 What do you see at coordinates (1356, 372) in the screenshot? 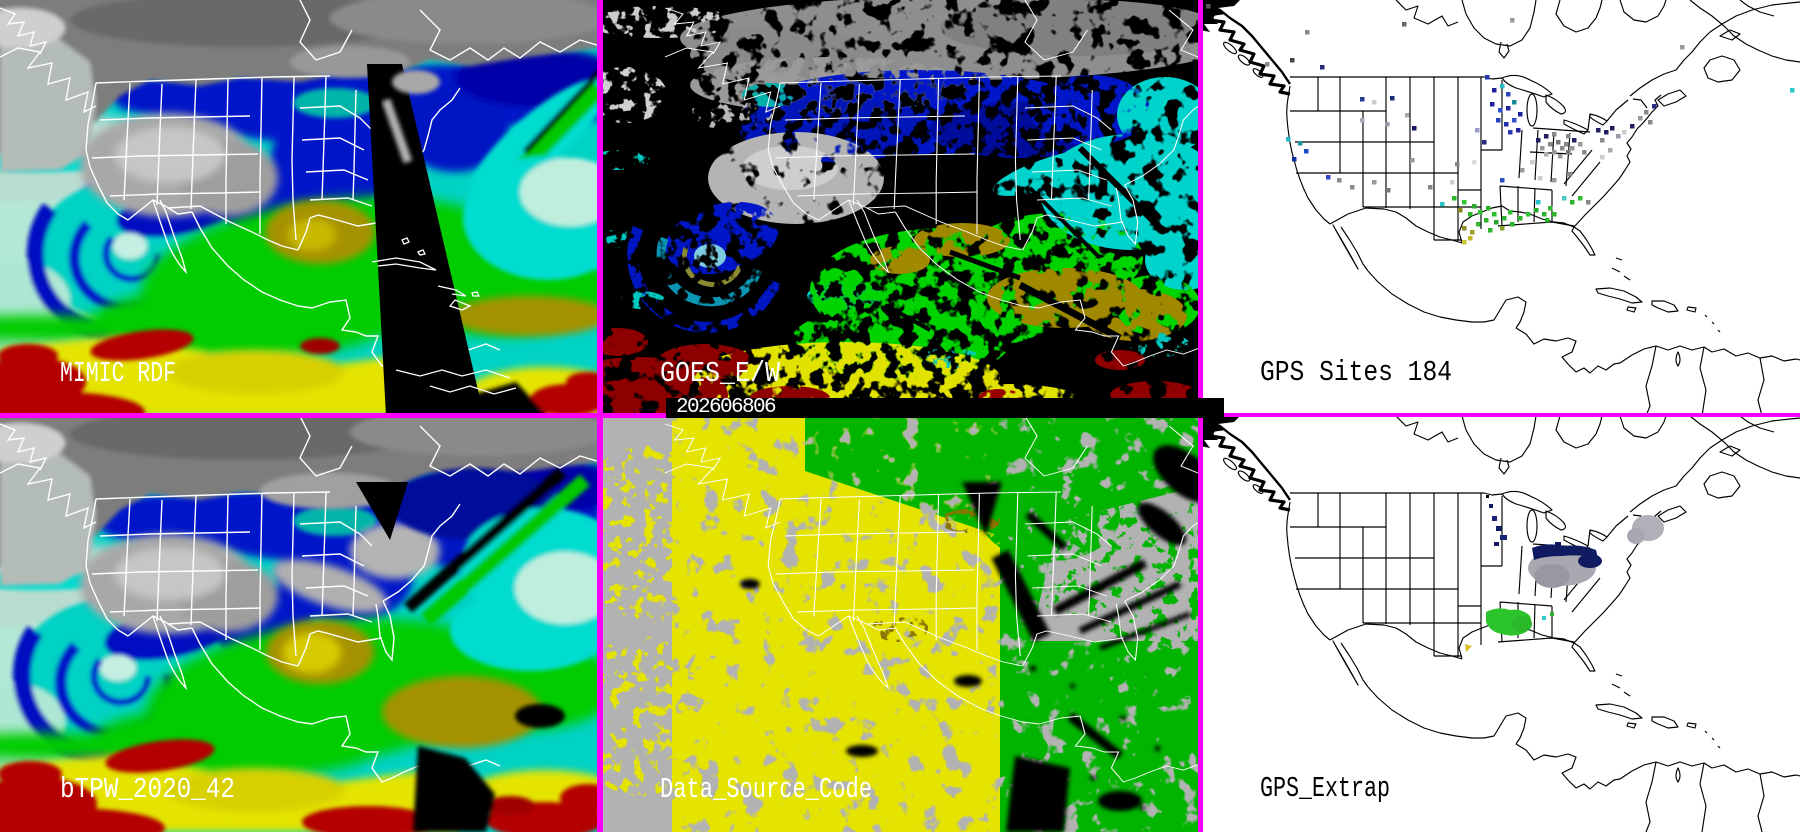
I see `svg-text: GPS Sites 184` at bounding box center [1356, 372].